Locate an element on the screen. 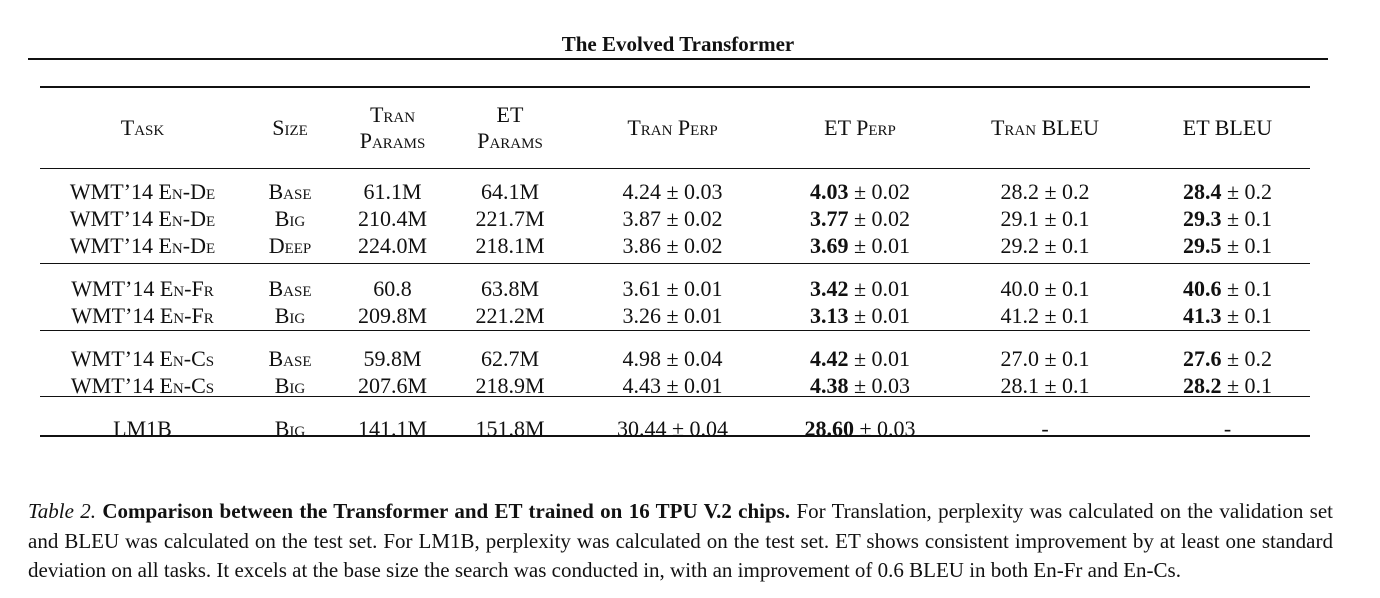 This screenshot has width=1380, height=598. cell-tran-params: 209.8M is located at coordinates (392, 315).